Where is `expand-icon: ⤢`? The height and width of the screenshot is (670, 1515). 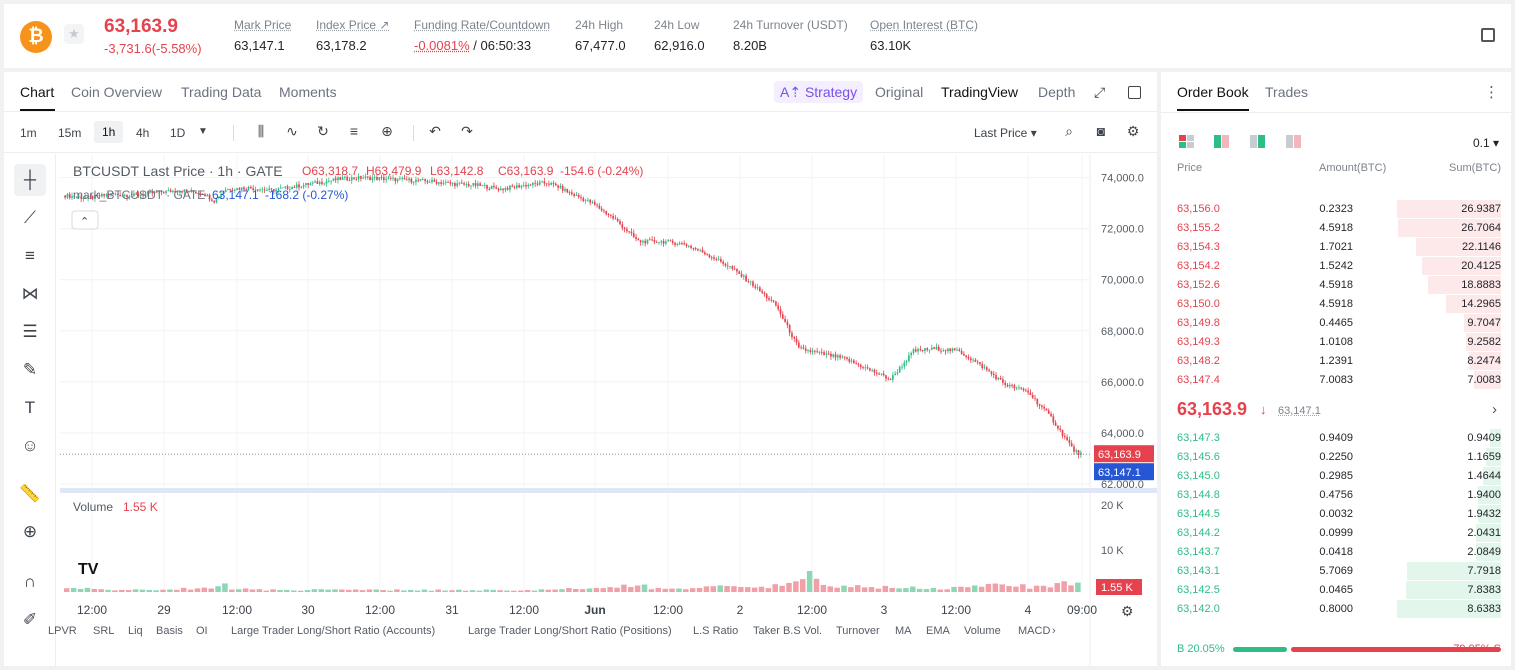 expand-icon: ⤢ is located at coordinates (1100, 92).